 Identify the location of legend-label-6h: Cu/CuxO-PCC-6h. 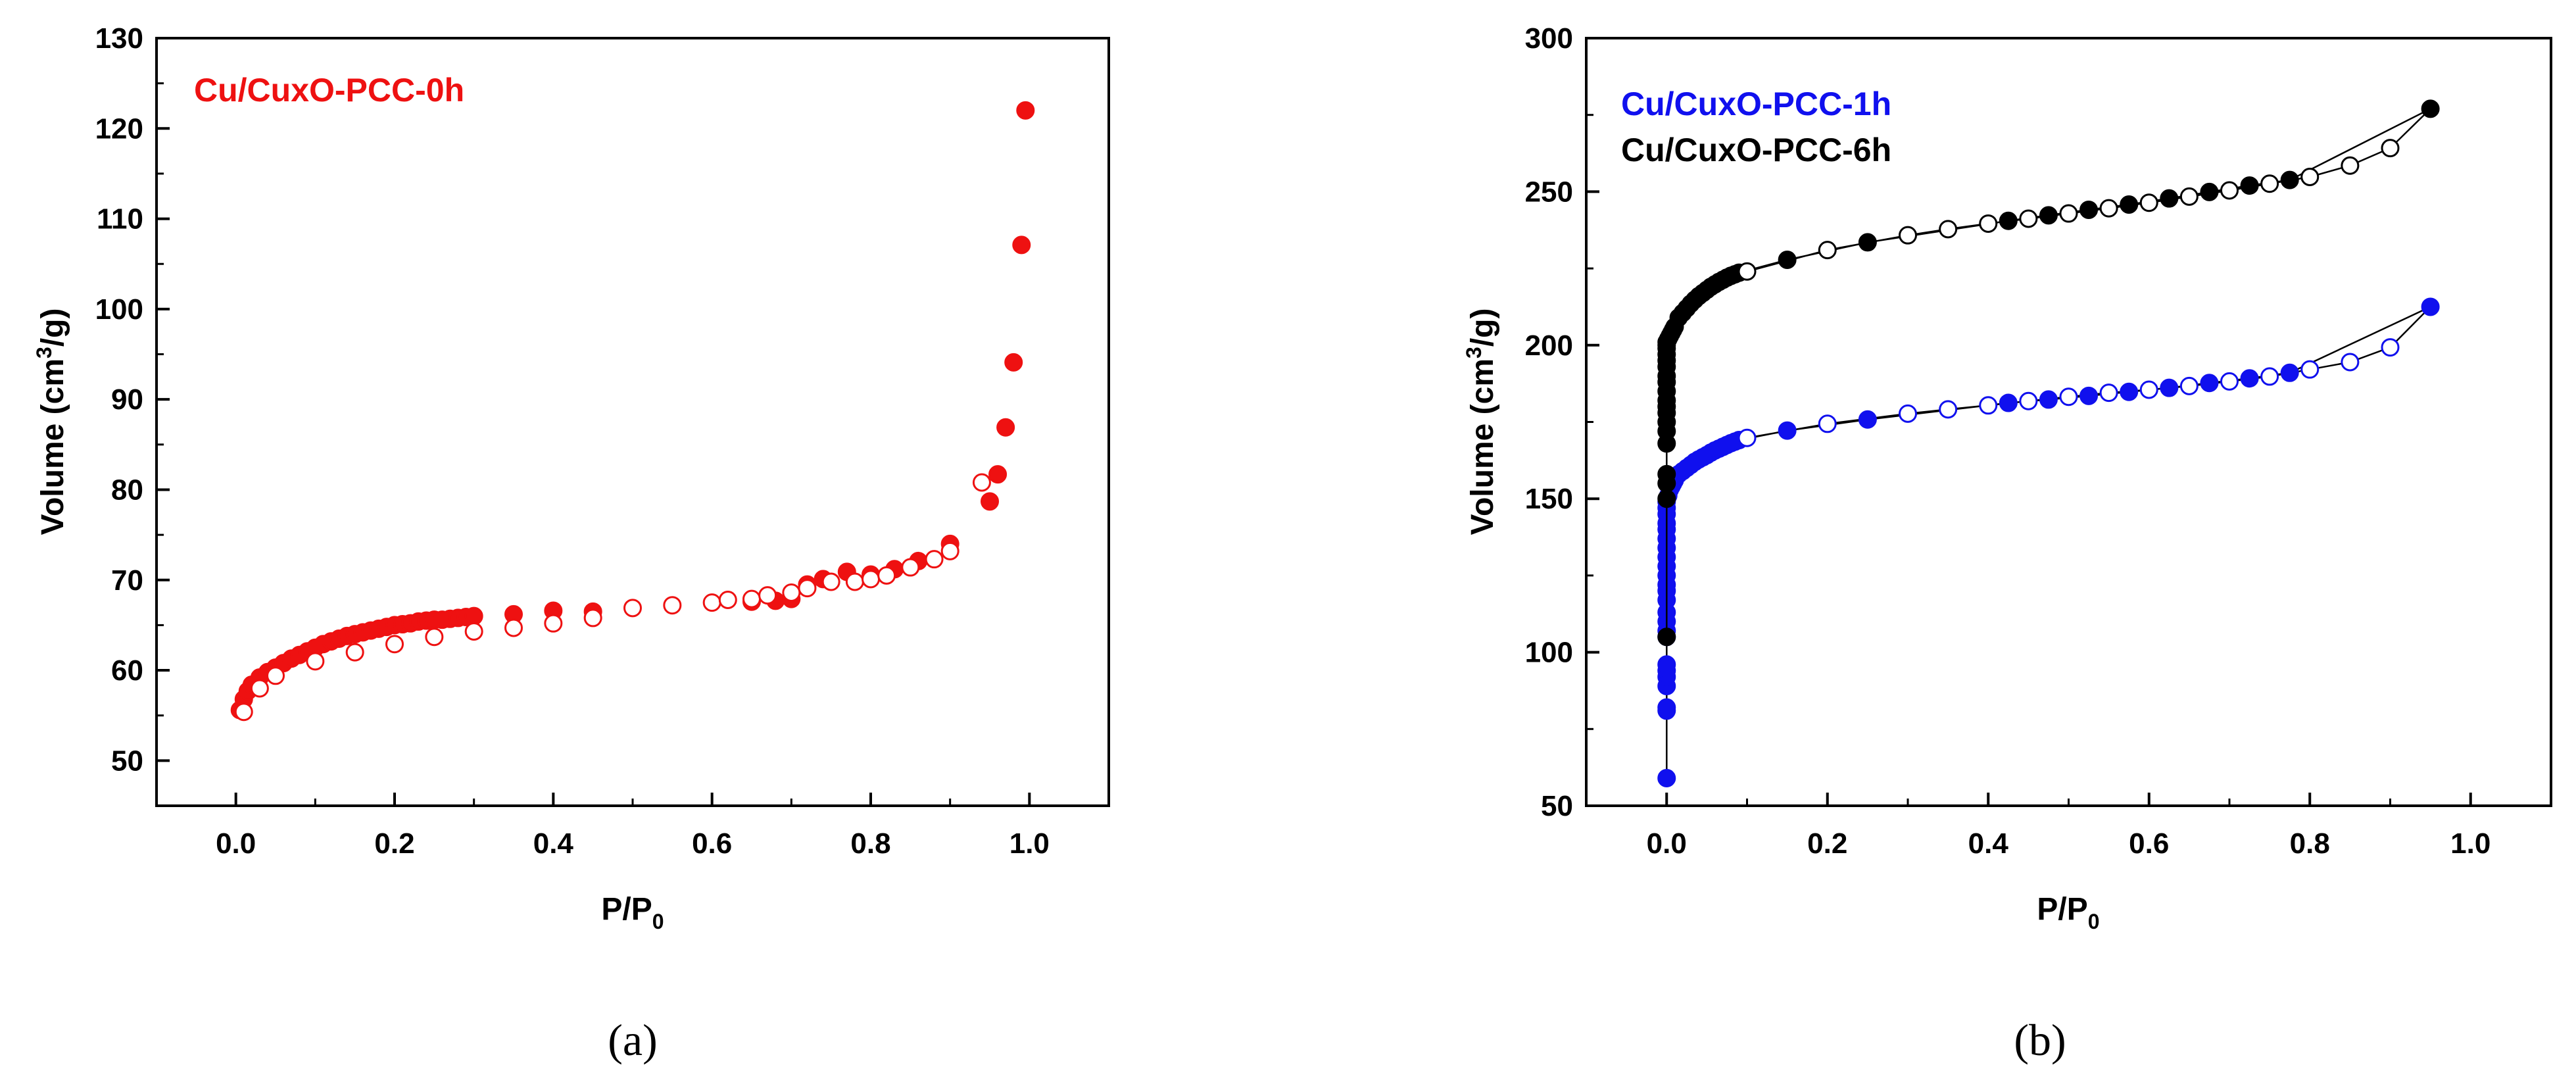
(1756, 150).